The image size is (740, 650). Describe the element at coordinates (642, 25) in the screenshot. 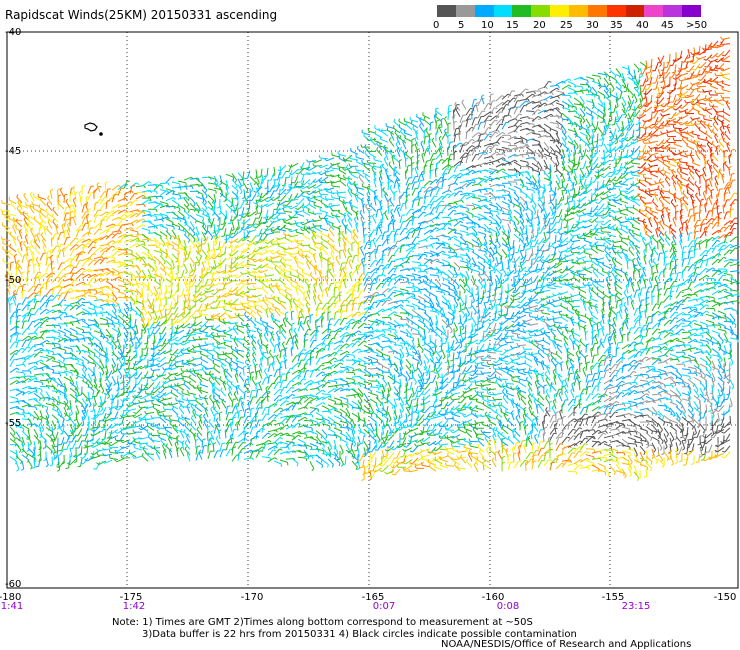

I see `colorbar-label: 40` at that location.